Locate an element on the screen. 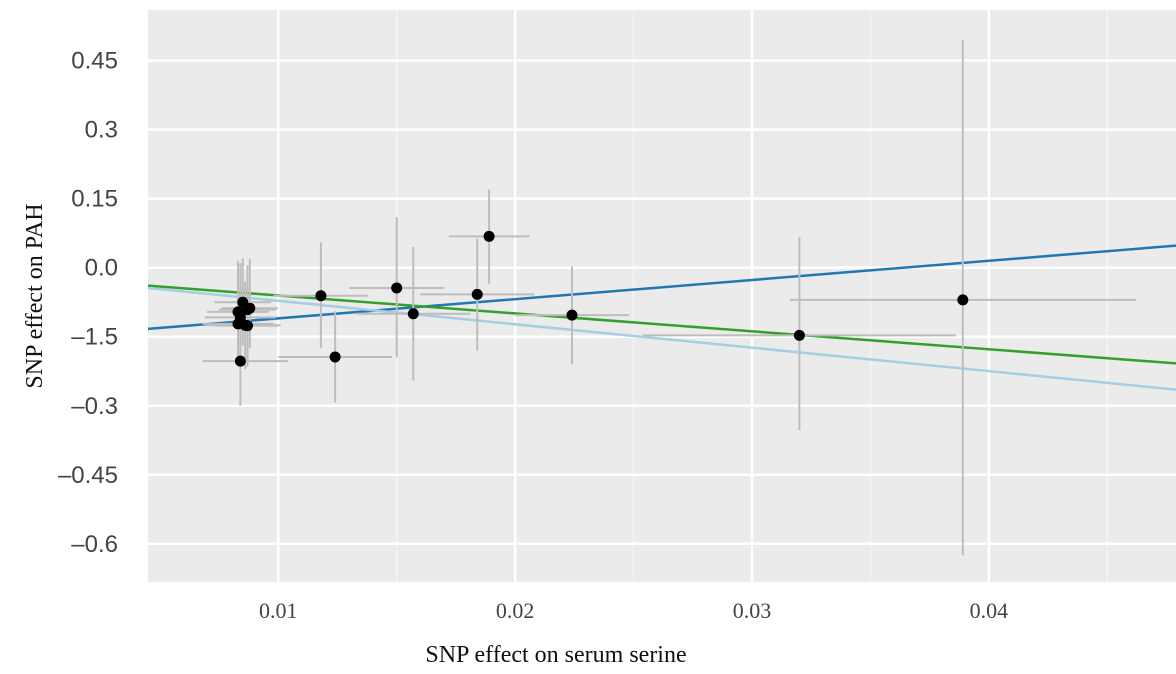 The width and height of the screenshot is (1176, 674). x-tick-label: 0.04 is located at coordinates (989, 610).